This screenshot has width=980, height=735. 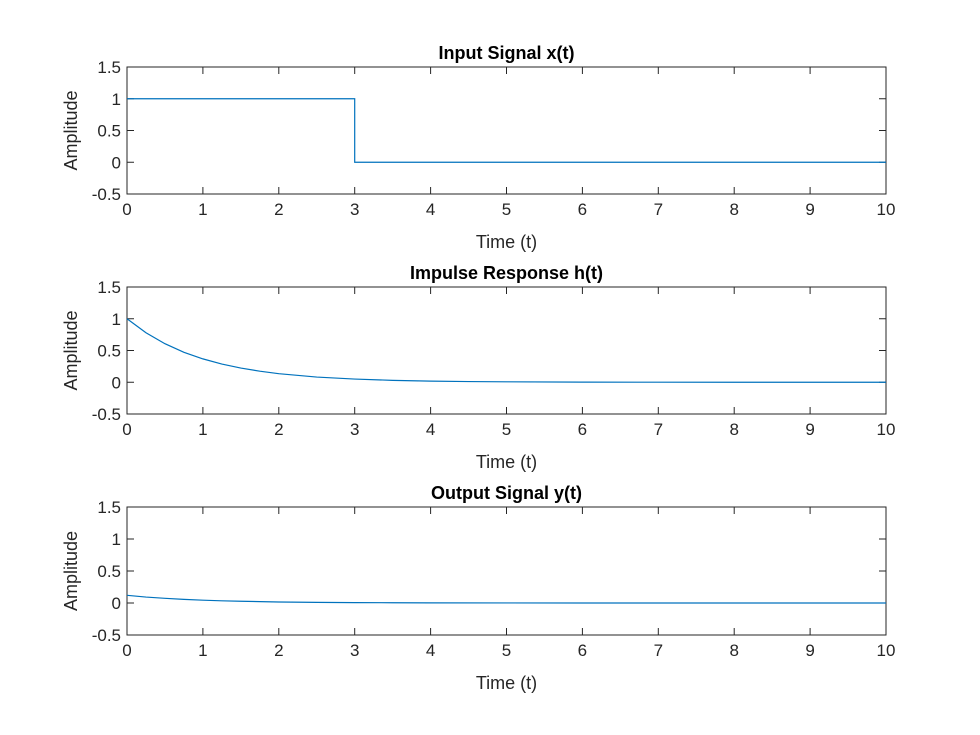 I want to click on chart-1-xtick-label: 10, so click(x=886, y=209).